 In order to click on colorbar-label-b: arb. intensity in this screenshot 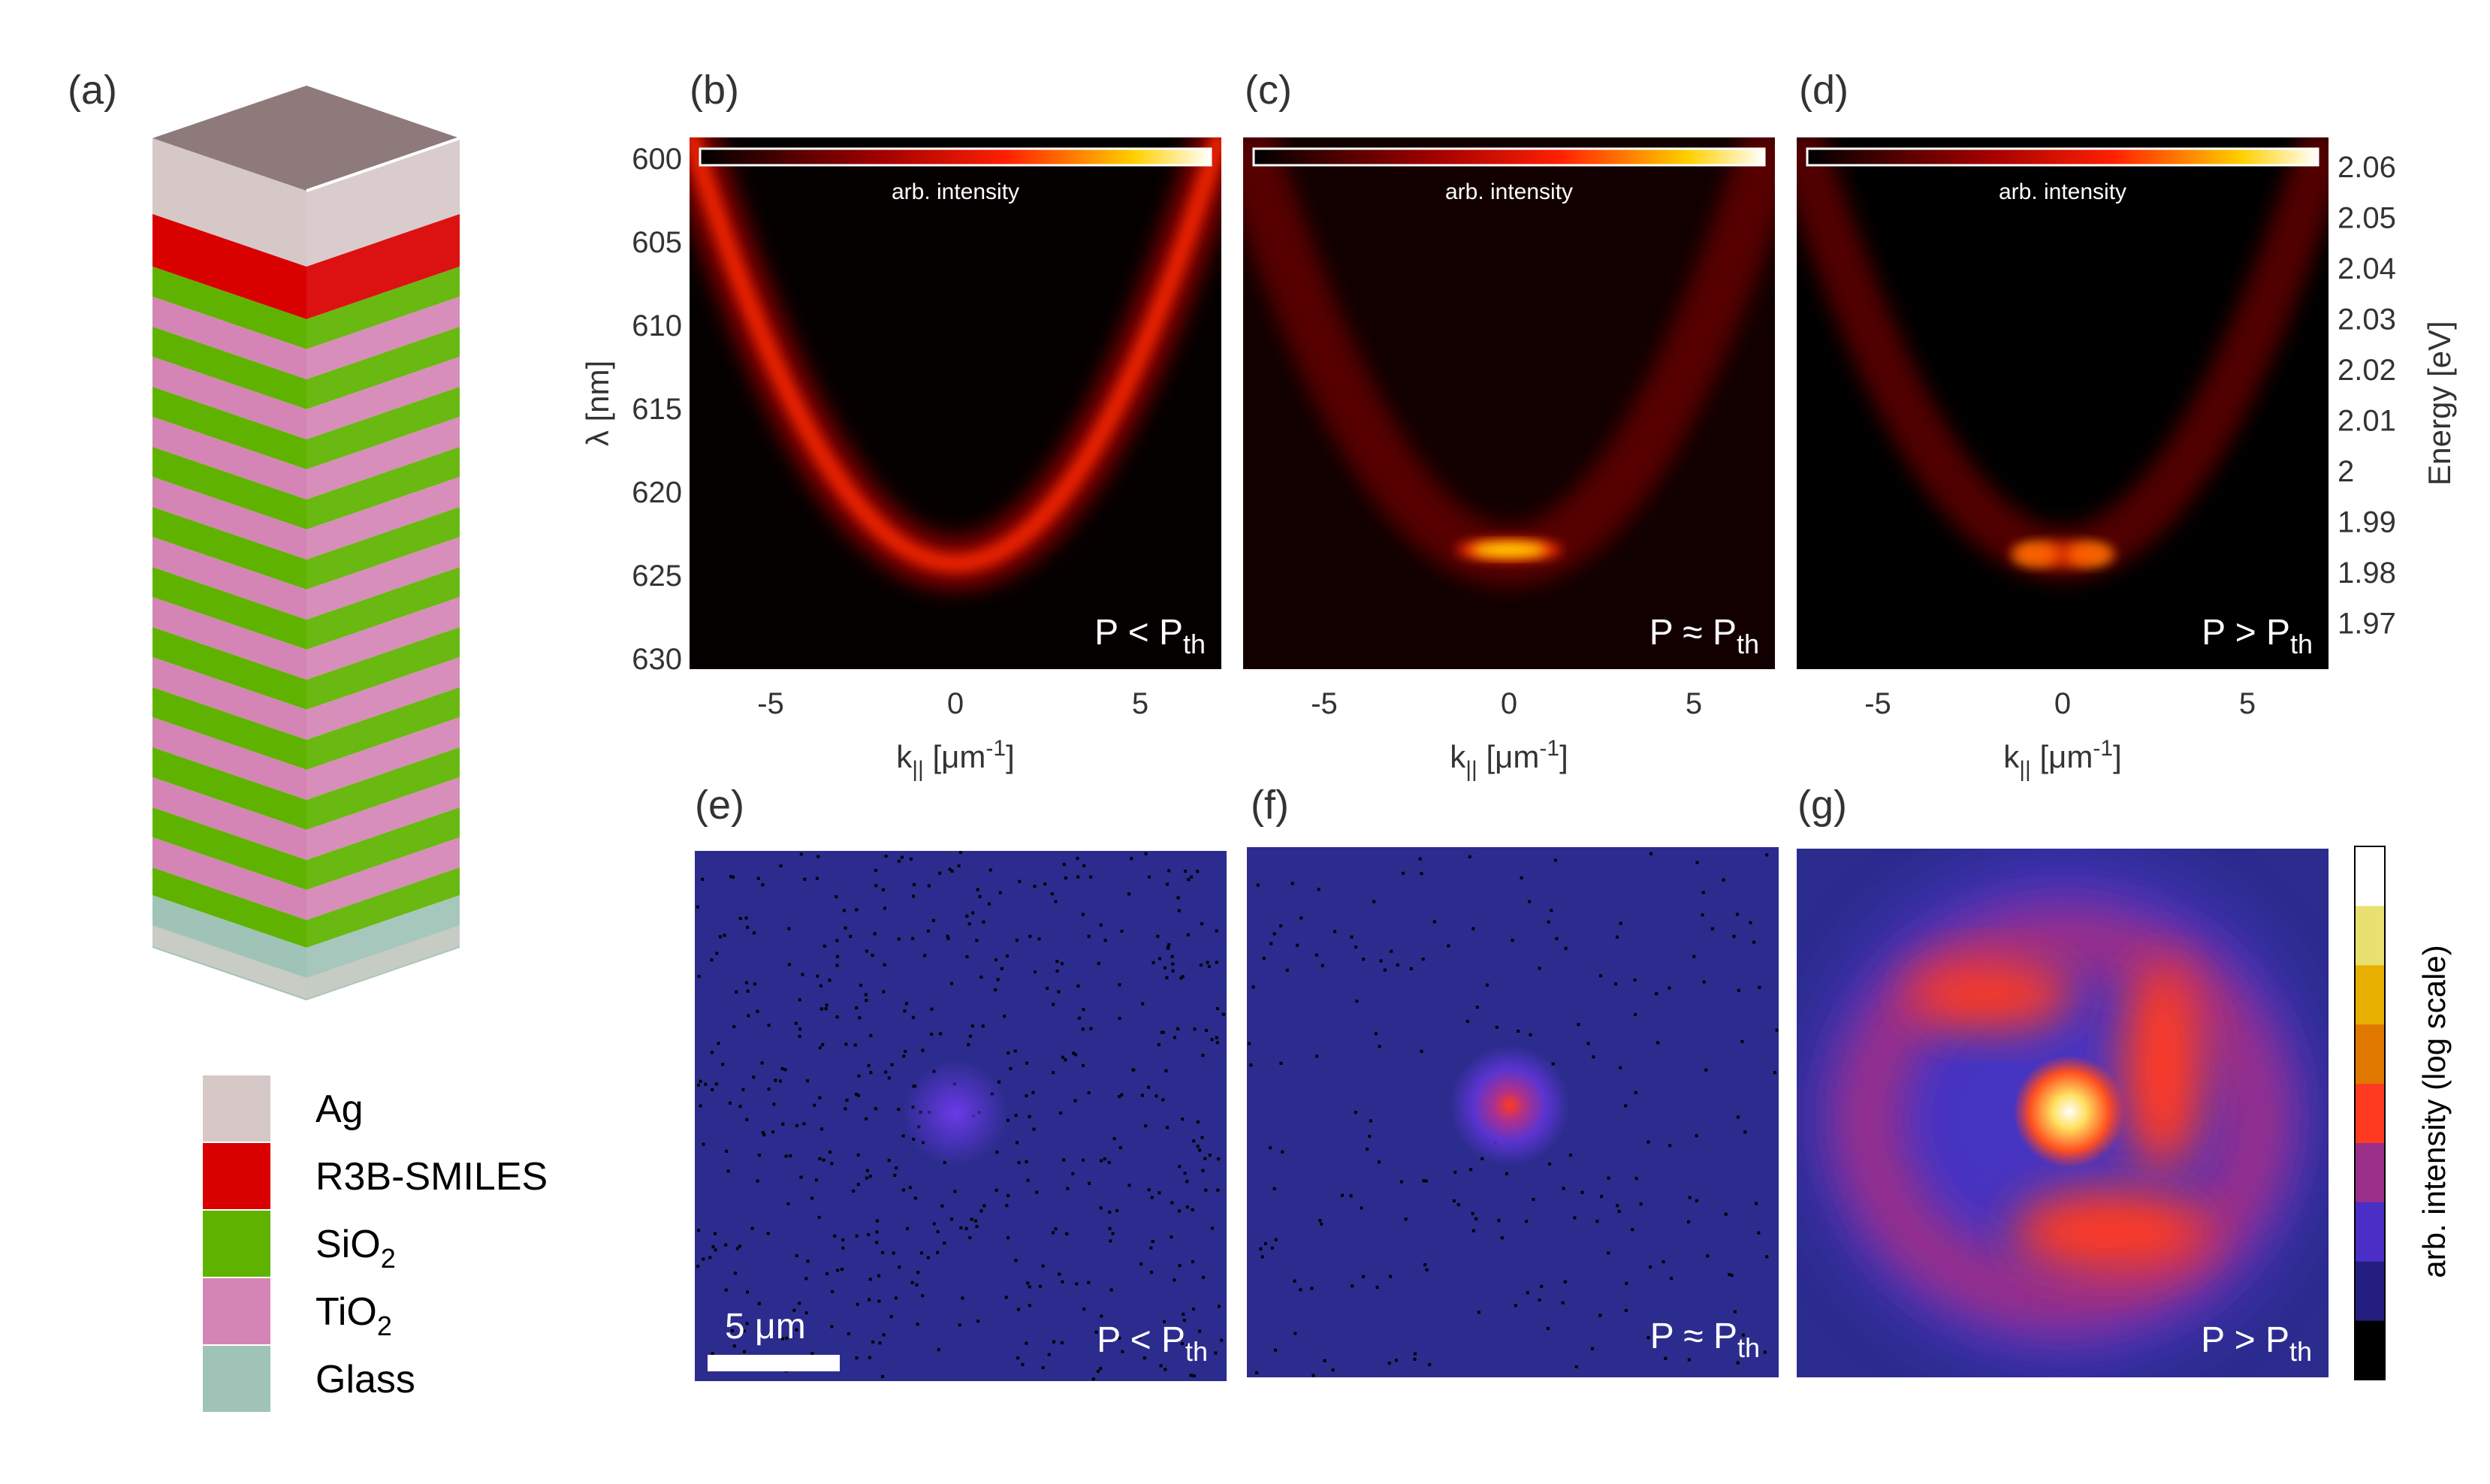, I will do `click(955, 191)`.